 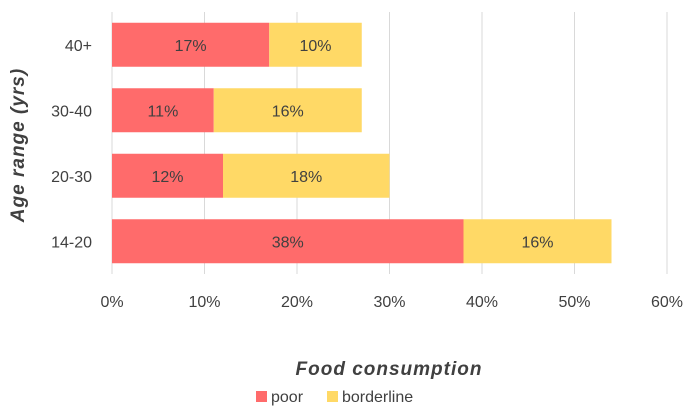 I want to click on legend-swatch-borderline, so click(x=332, y=396).